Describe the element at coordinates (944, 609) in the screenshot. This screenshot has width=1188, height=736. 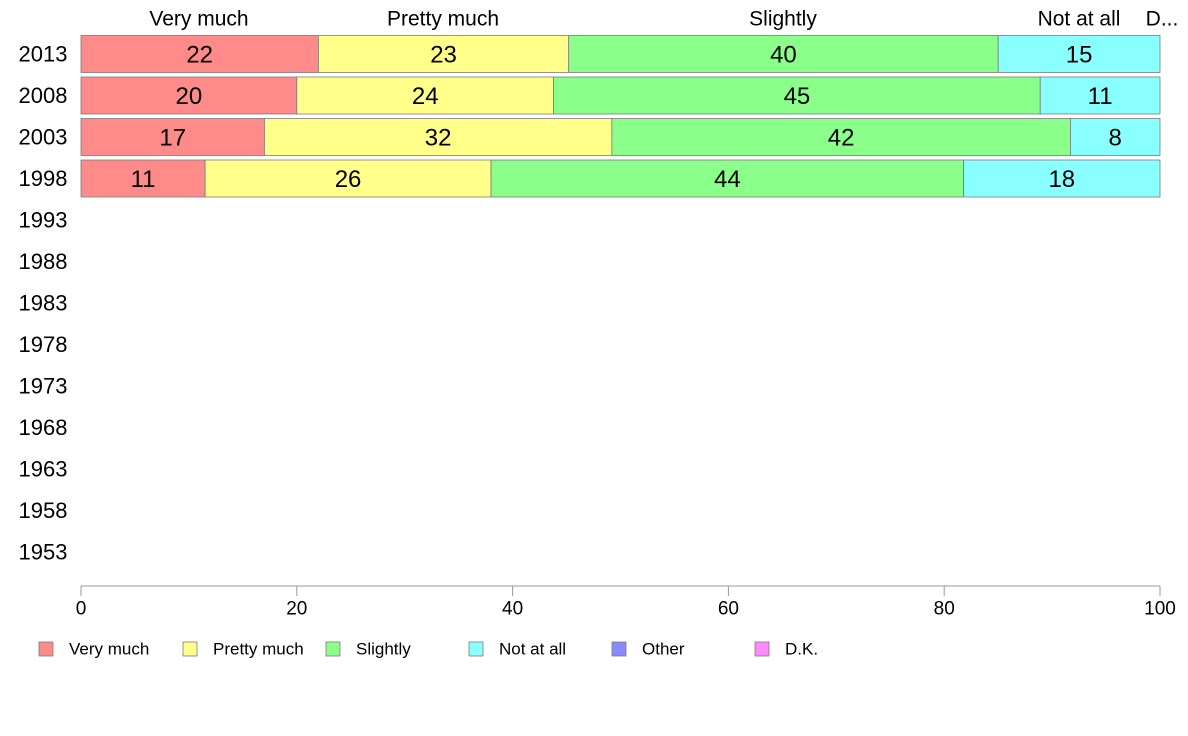
I see `x-tick-label-80: 80` at that location.